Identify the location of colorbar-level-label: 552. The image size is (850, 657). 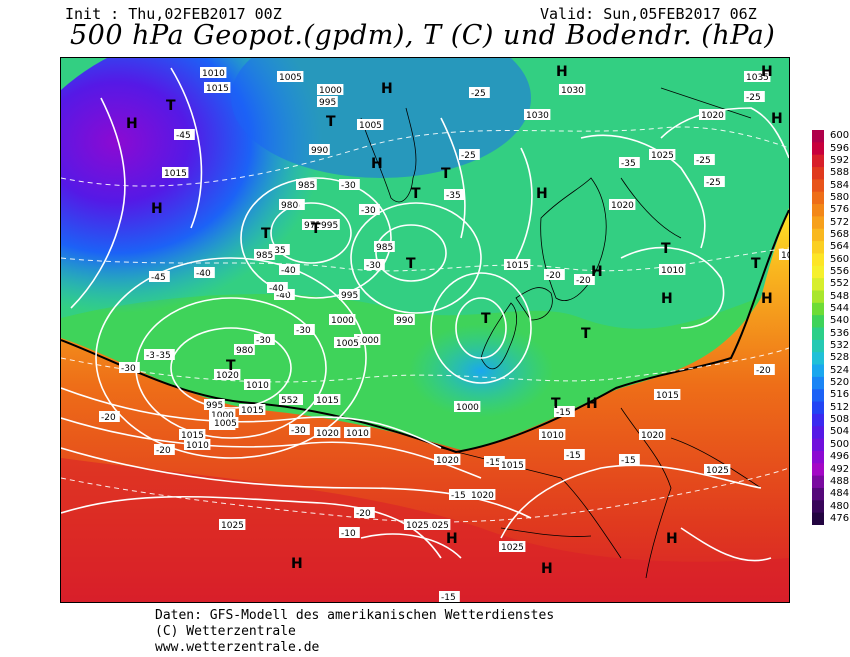
(840, 284).